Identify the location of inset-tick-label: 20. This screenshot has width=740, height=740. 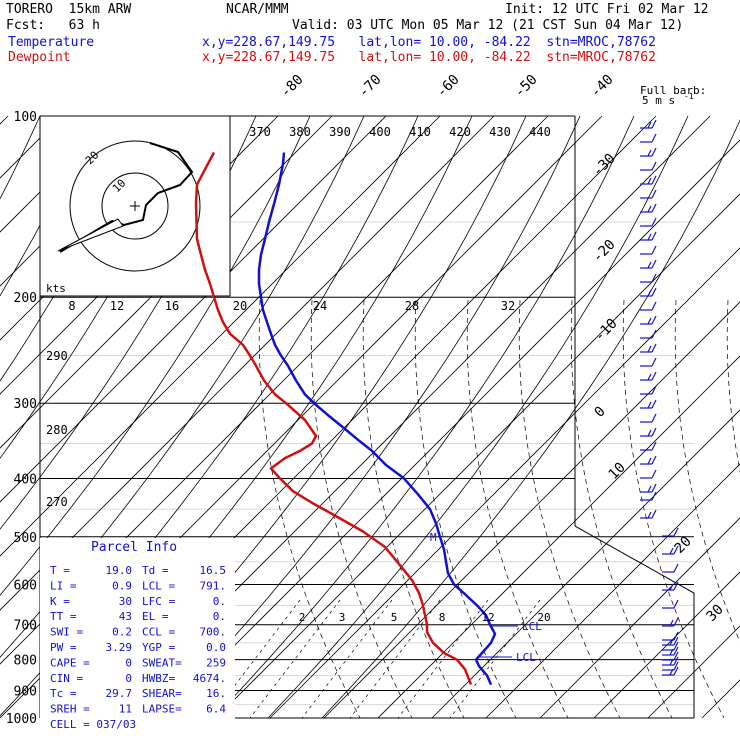
(240, 306).